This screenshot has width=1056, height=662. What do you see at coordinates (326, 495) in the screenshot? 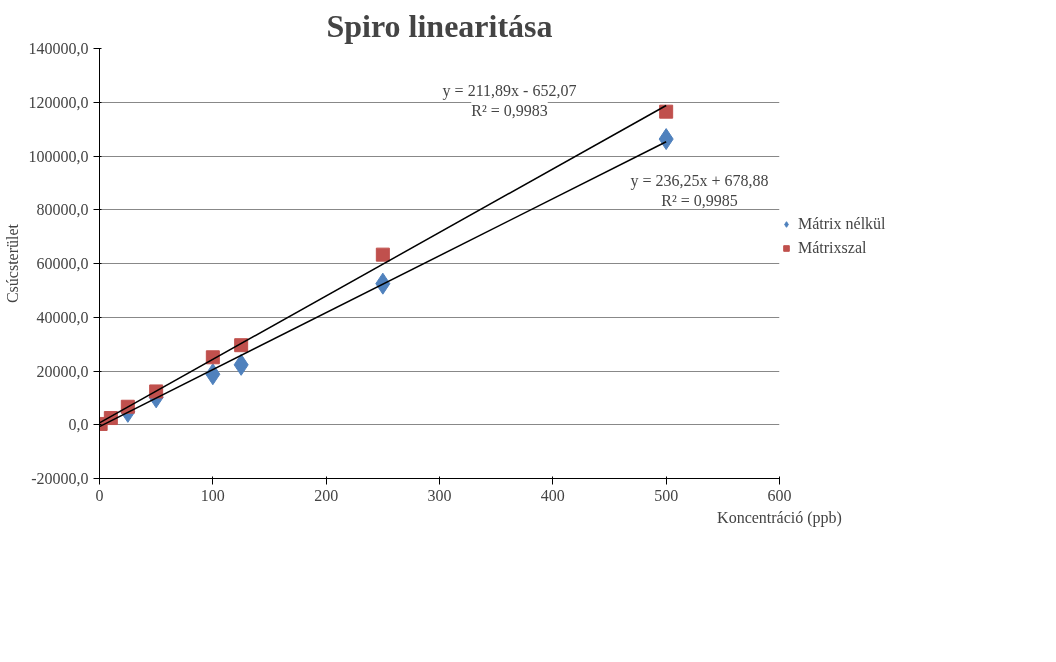
I see `x-tick-label: 200` at bounding box center [326, 495].